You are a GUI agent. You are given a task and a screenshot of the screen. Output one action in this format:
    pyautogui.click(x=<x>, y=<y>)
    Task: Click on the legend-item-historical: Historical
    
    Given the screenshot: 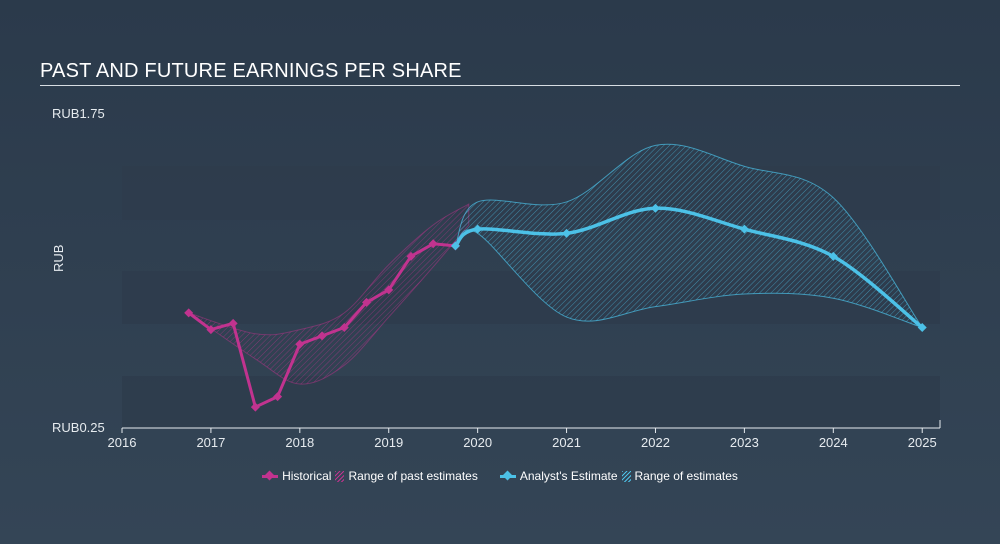 What is the action you would take?
    pyautogui.click(x=296, y=476)
    